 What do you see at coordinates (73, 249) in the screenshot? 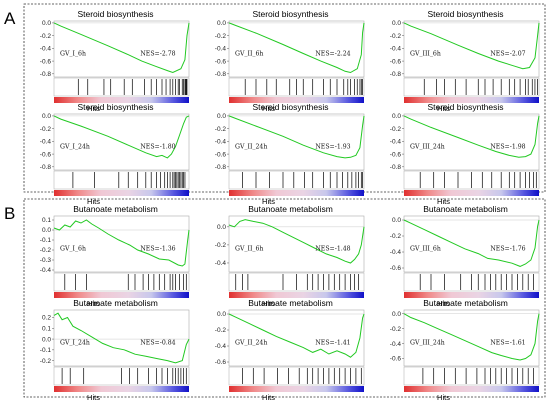
I see `sample-label: GV_I_6h` at bounding box center [73, 249].